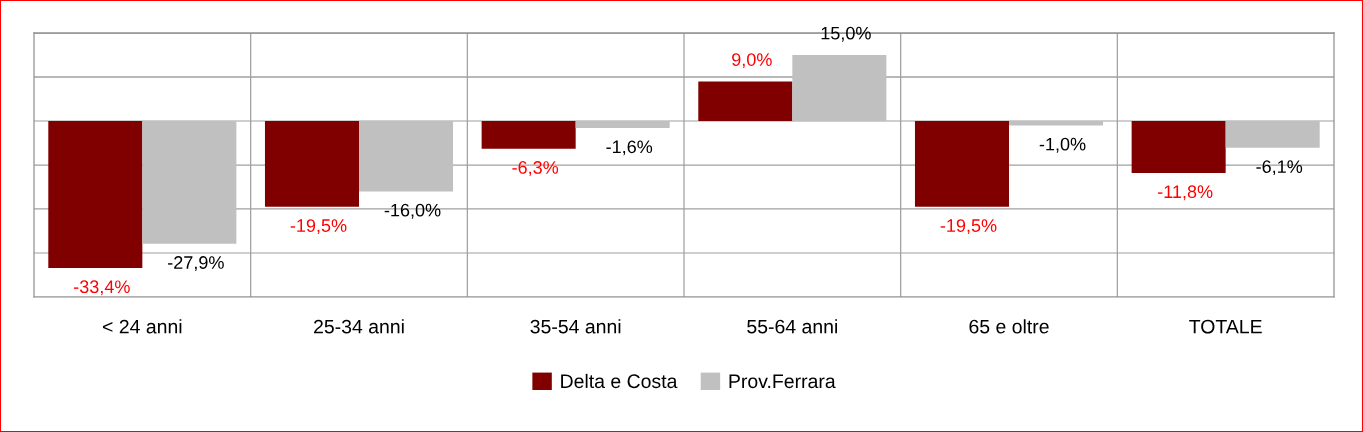 This screenshot has width=1363, height=432. Describe the element at coordinates (629, 148) in the screenshot. I see `data-label: -1,6%` at that location.